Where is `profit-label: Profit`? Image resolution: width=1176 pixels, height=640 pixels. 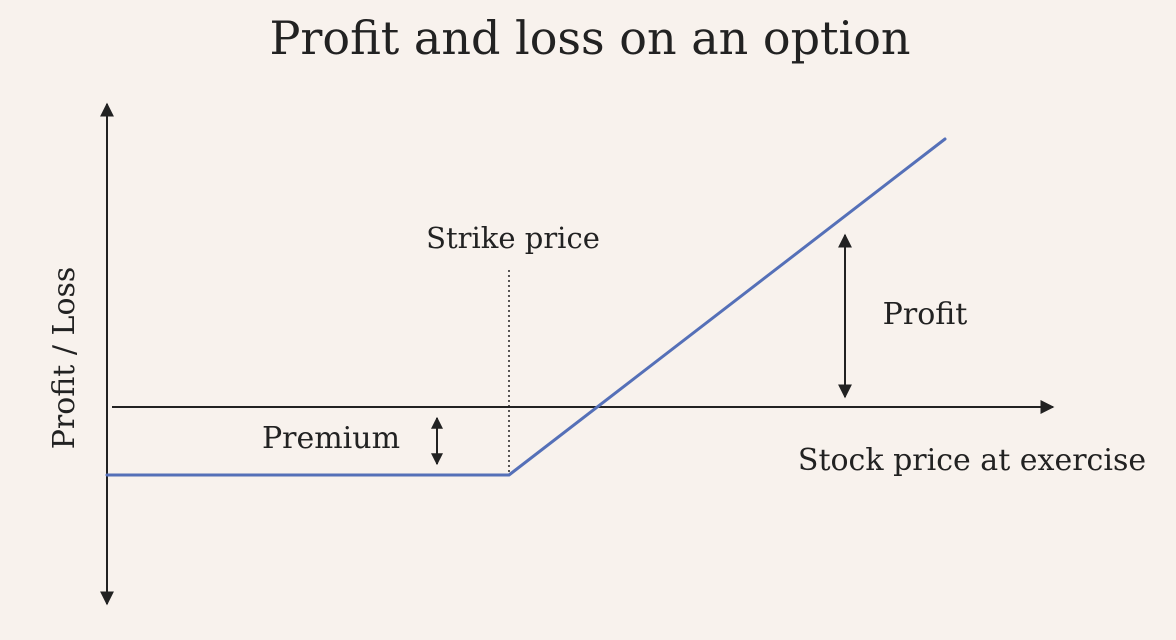
profit-label: Profit is located at coordinates (925, 314).